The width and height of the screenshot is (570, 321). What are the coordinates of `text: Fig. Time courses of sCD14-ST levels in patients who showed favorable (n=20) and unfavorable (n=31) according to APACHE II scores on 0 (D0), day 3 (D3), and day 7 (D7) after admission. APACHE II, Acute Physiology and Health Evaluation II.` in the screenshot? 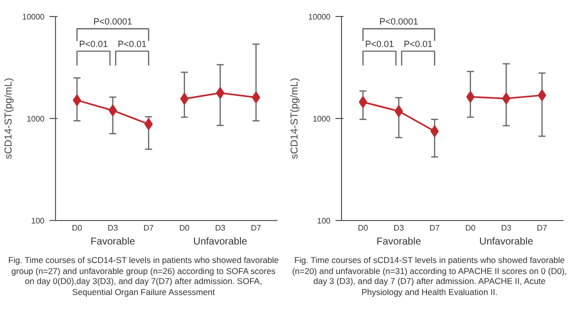 It's located at (429, 276).